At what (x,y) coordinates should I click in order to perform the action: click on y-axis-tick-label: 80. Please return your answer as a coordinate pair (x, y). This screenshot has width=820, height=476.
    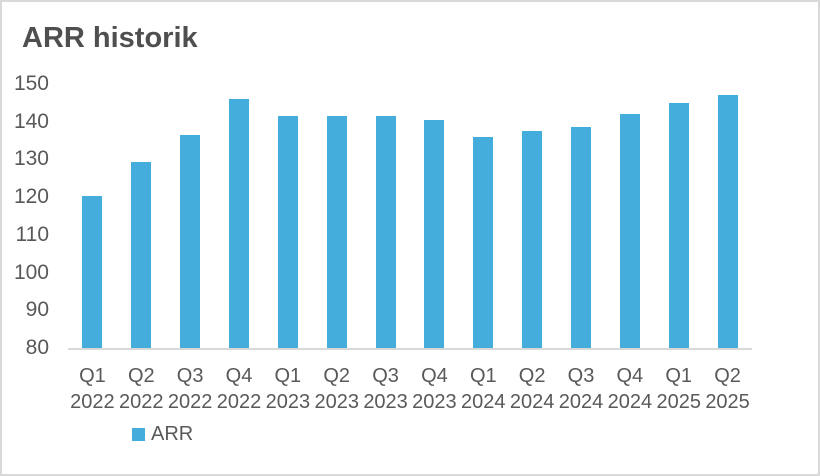
    Looking at the image, I should click on (37, 347).